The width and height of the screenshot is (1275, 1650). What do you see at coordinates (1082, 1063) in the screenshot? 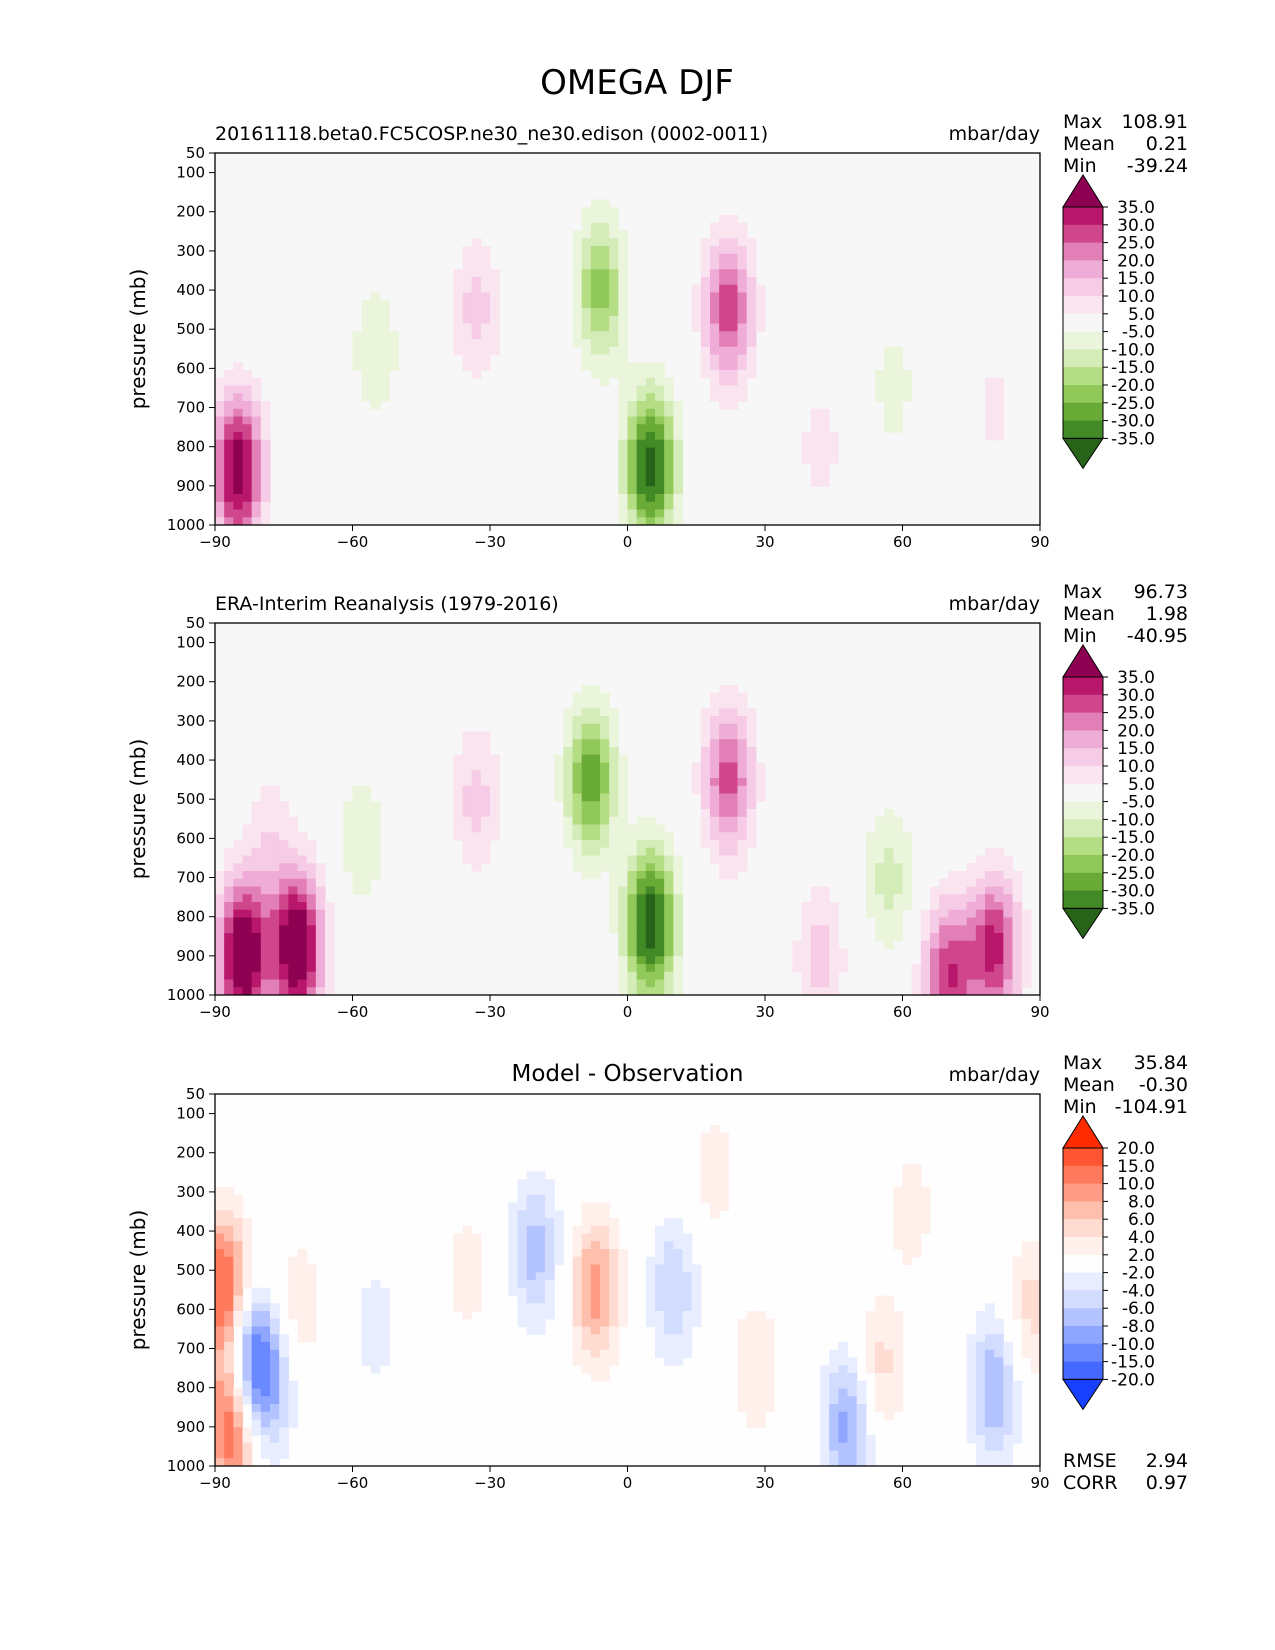
I see `stat-label: Max` at bounding box center [1082, 1063].